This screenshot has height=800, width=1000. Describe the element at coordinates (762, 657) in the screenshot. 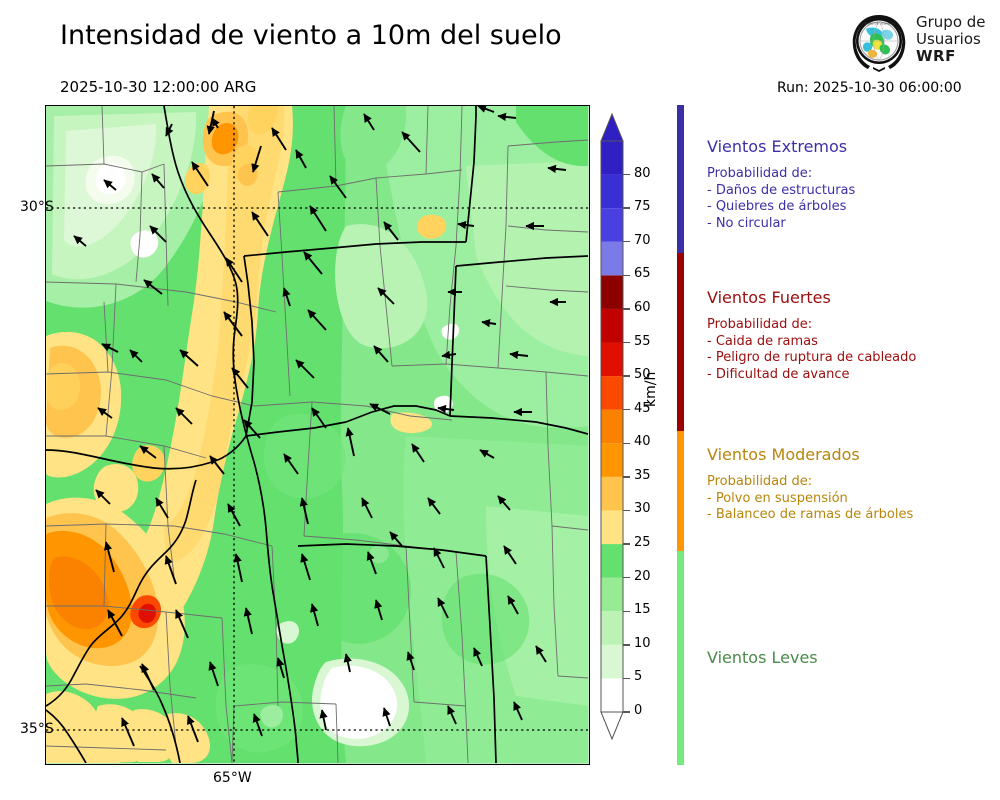

I see `legend-section-title: Vientos Leves` at that location.